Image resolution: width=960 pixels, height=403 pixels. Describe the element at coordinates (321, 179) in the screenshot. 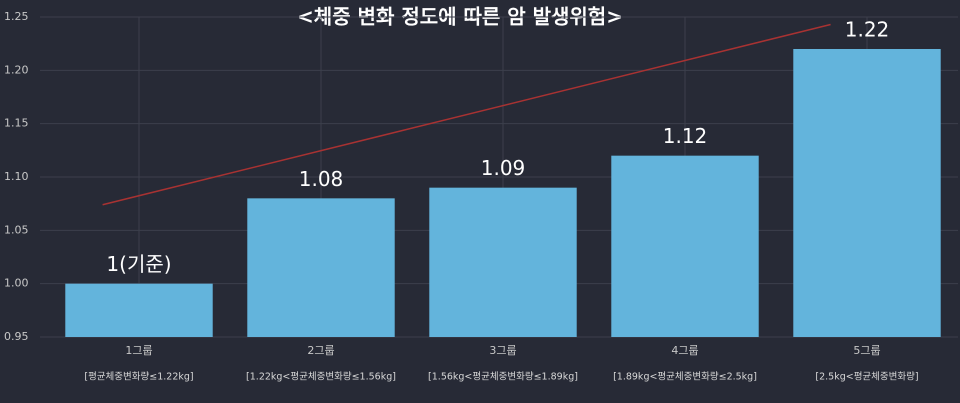

I see `value-label: 1.08` at that location.